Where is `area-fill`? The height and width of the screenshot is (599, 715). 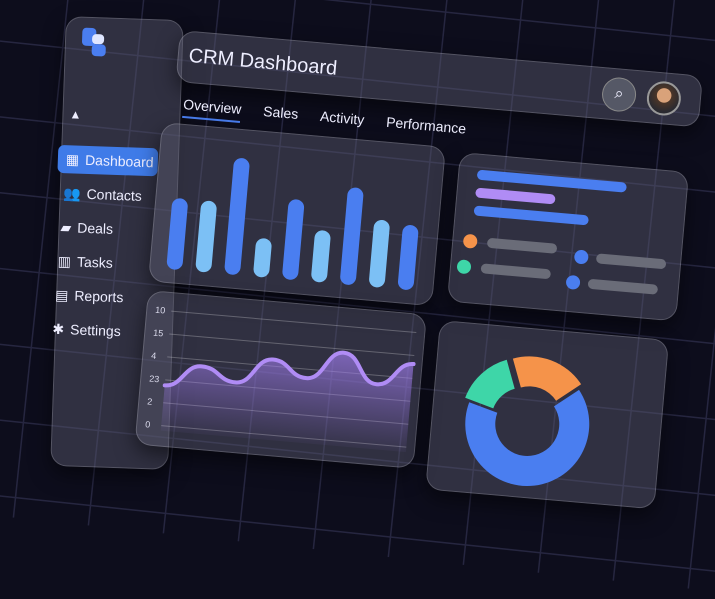 area-fill is located at coordinates (287, 402).